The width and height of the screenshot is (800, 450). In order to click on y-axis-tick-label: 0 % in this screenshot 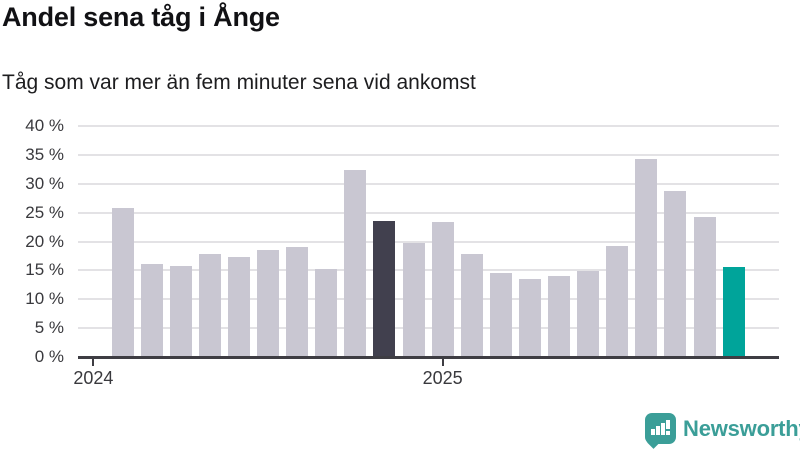, I will do `click(49, 356)`.